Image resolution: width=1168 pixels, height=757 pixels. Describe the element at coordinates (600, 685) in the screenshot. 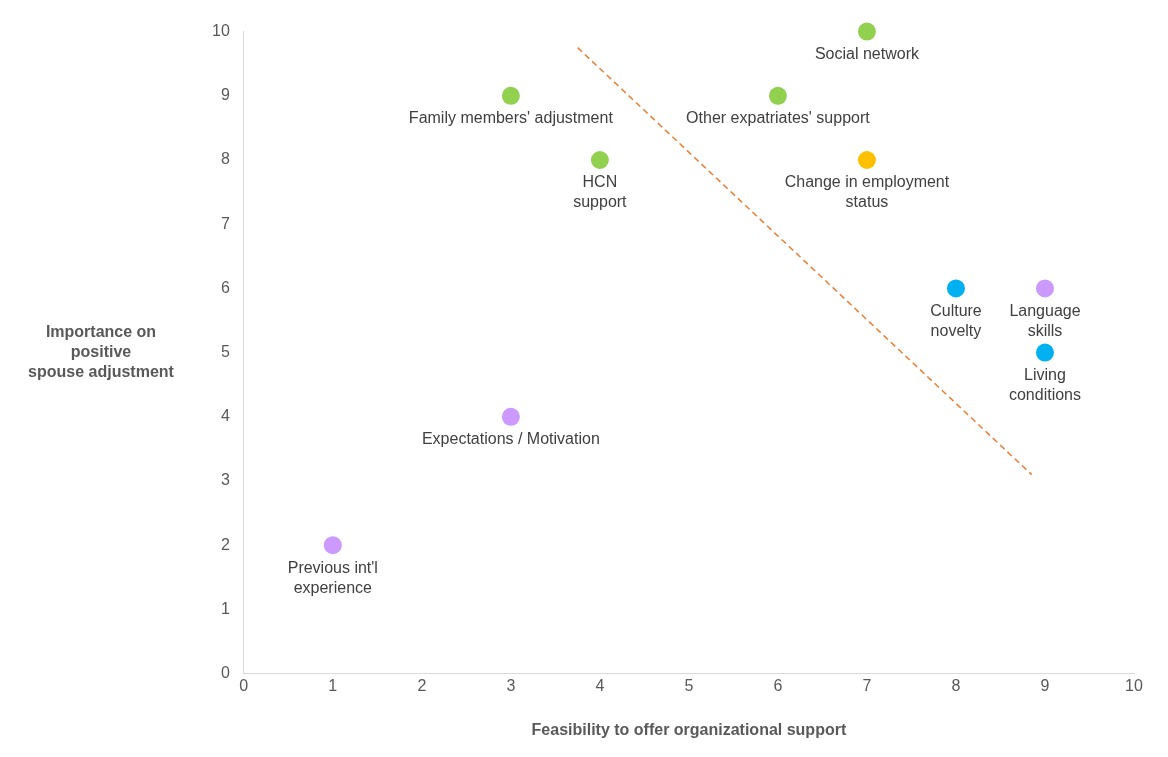

I see `x-tick-label: 4` at that location.